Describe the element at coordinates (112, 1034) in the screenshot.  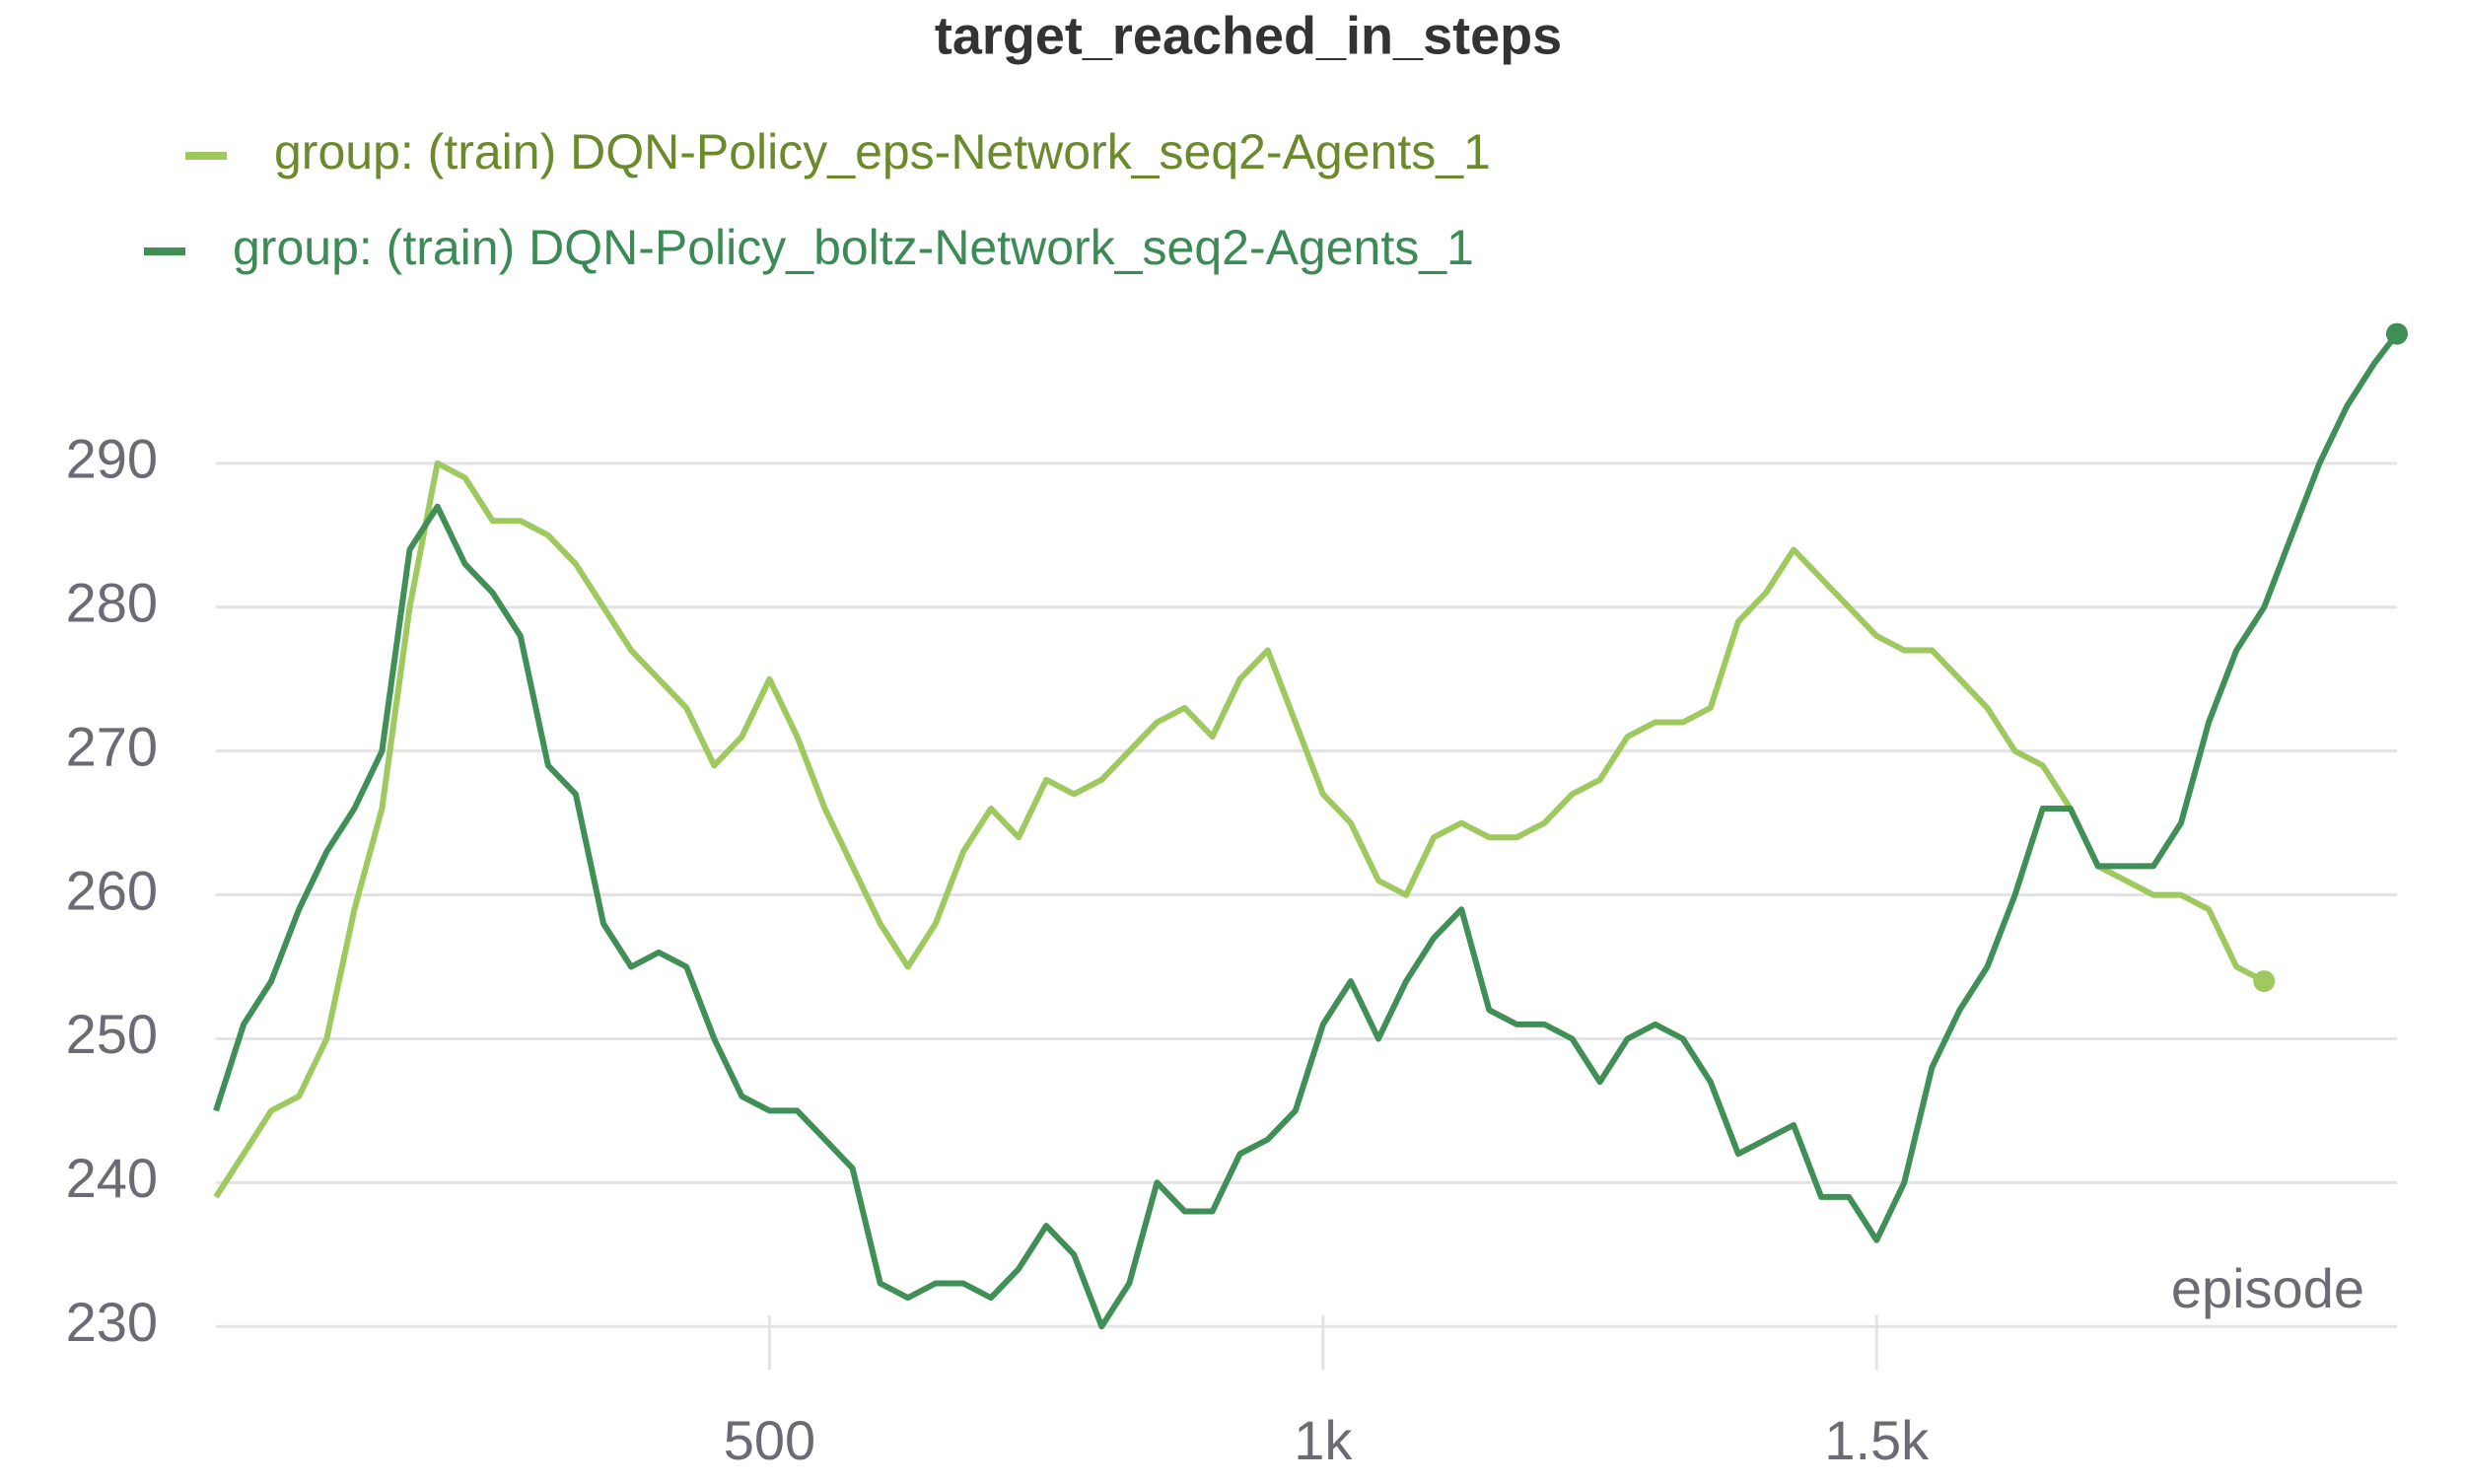
I see `y-tick-label: 250` at that location.